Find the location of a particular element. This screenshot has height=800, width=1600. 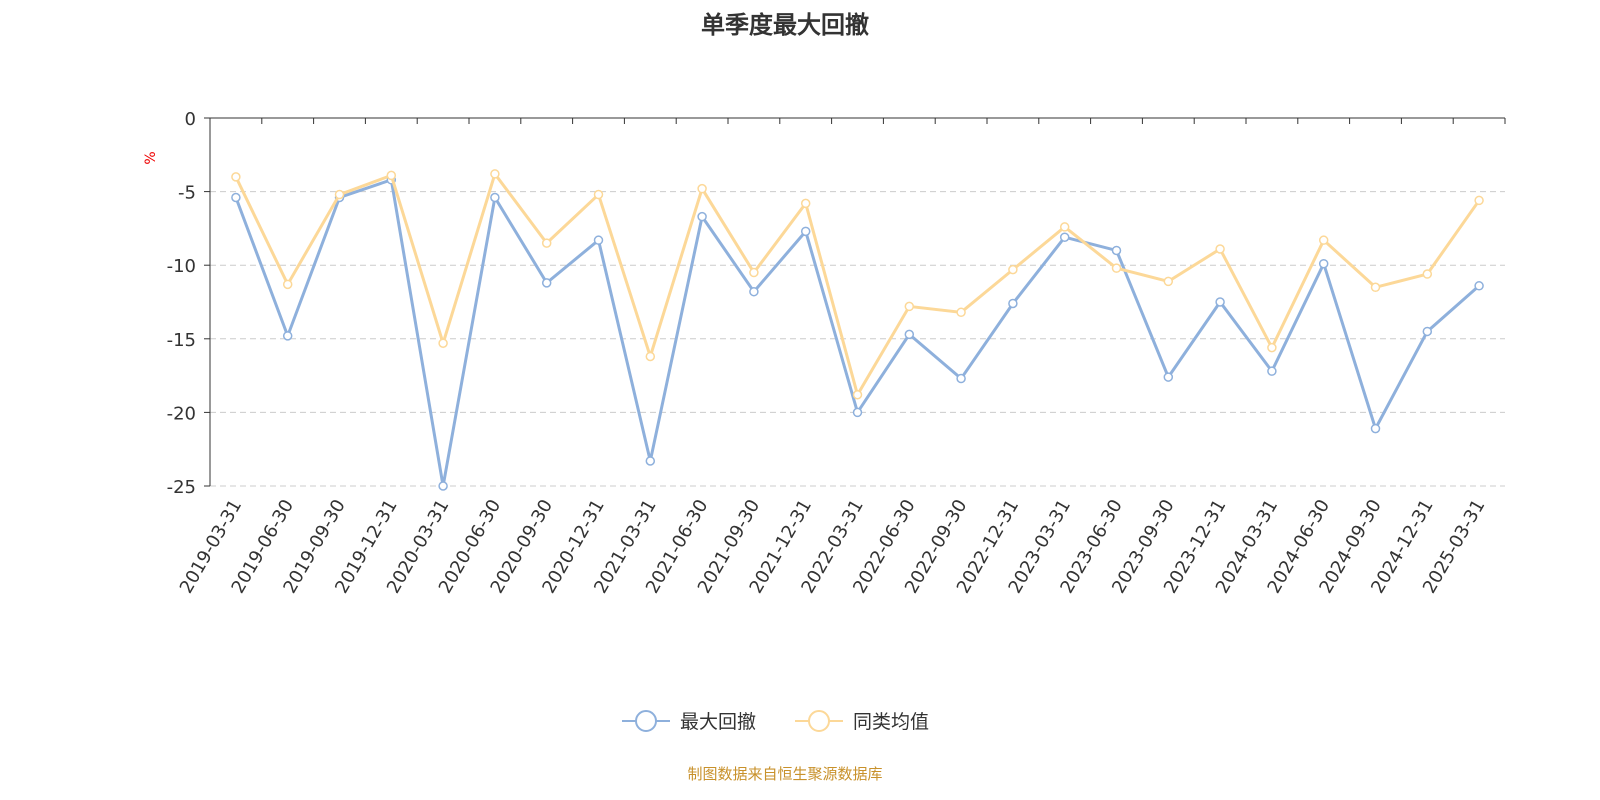

legend-item-1: 同类均值 is located at coordinates (862, 721).